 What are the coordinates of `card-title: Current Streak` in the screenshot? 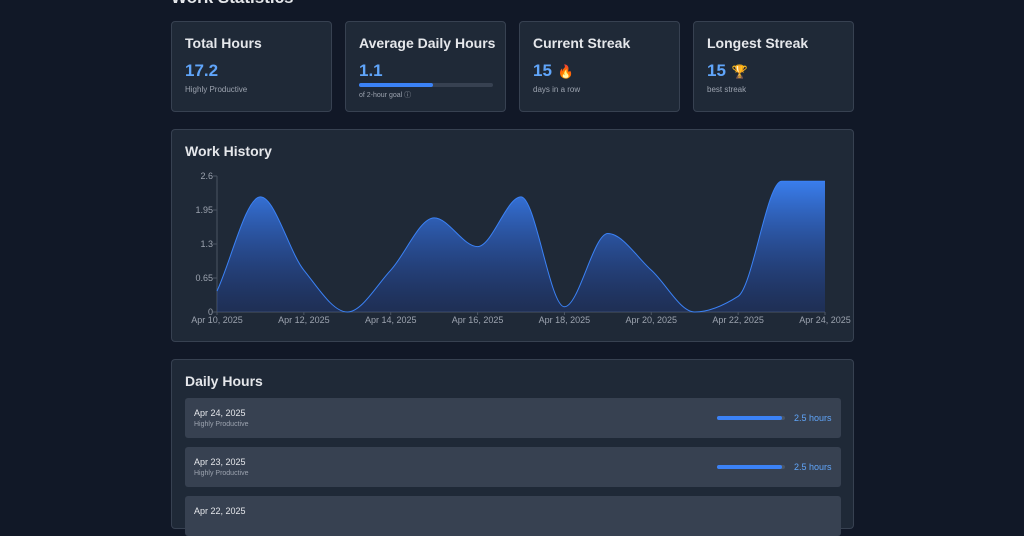 It's located at (582, 43).